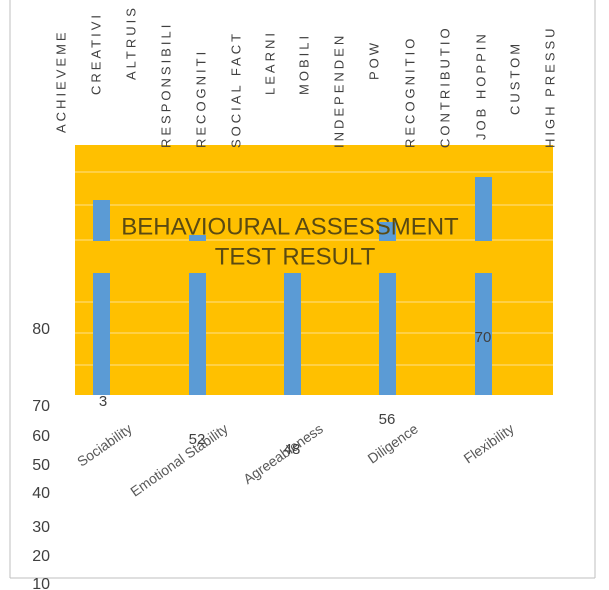  I want to click on category-label: Flexibility, so click(489, 443).